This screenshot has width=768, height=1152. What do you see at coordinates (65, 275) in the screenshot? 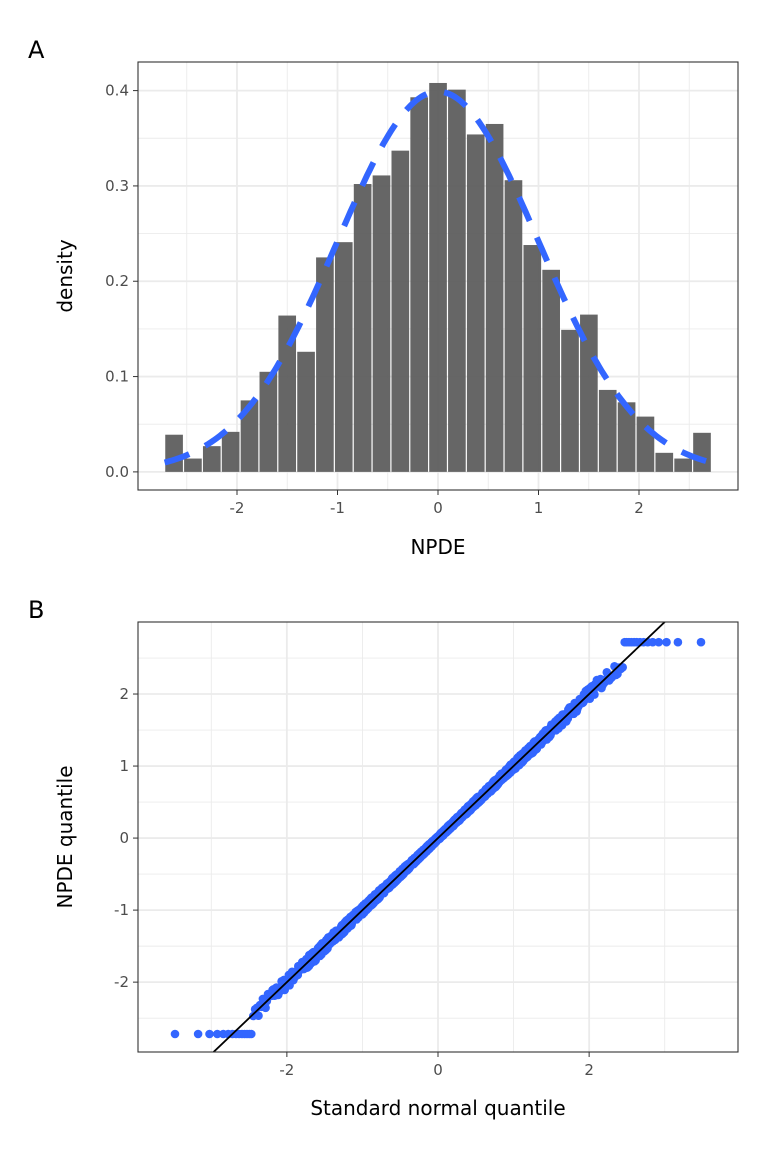
I see `y-axis-title-a: density` at bounding box center [65, 275].